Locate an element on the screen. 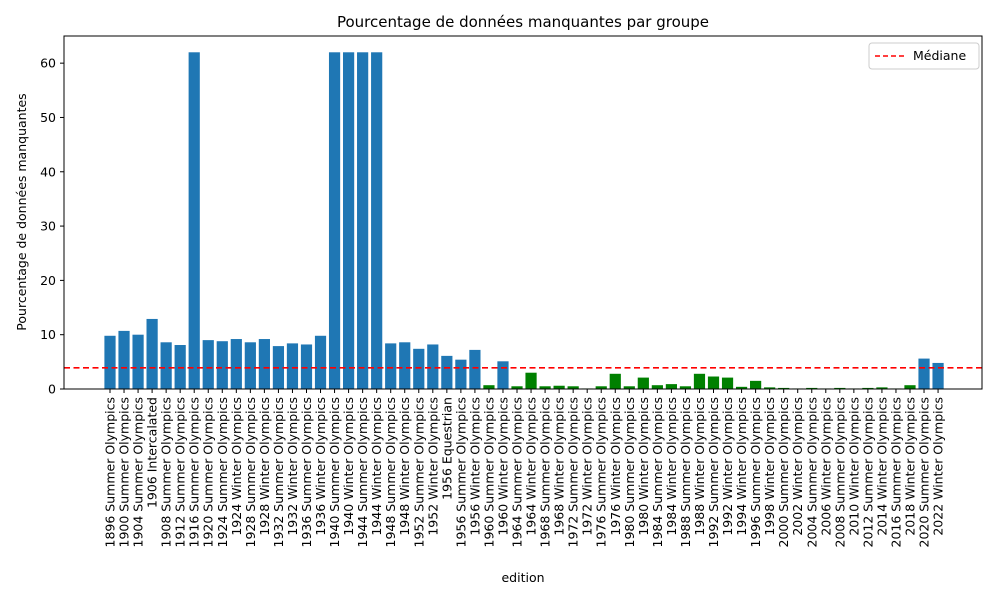 The image size is (1000, 600). x-tick-label: 1900 Summer Olympics is located at coordinates (124, 472).